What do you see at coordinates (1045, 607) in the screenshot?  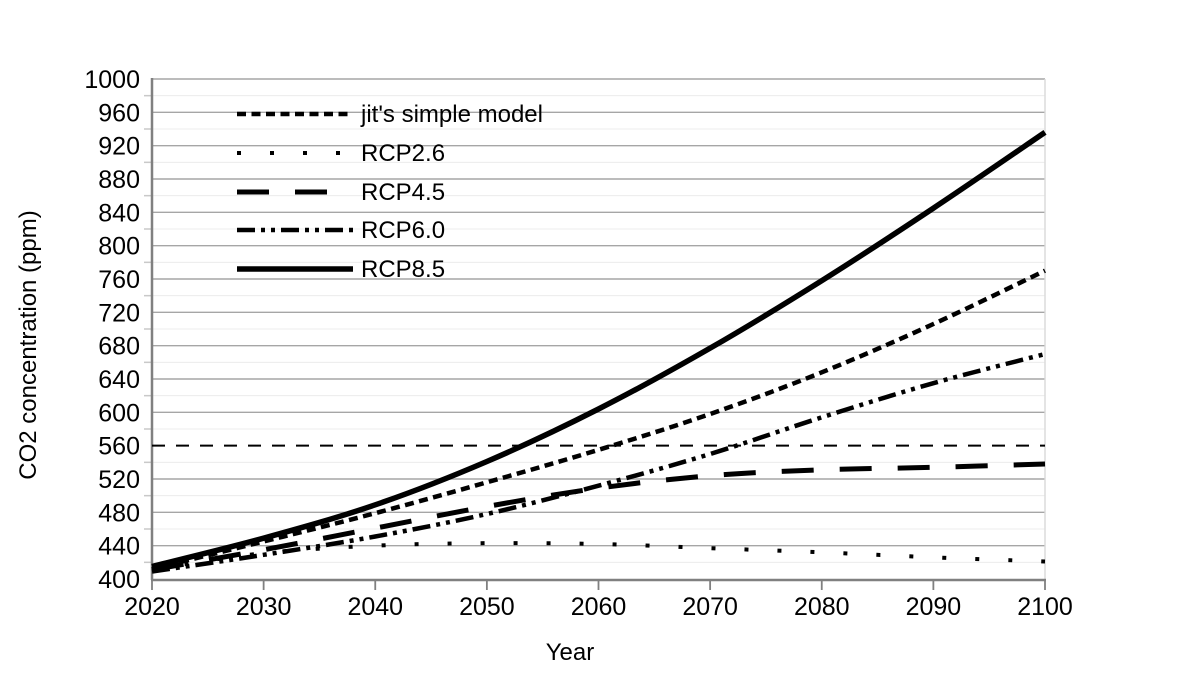 I see `x-tick-label: 2100` at bounding box center [1045, 607].